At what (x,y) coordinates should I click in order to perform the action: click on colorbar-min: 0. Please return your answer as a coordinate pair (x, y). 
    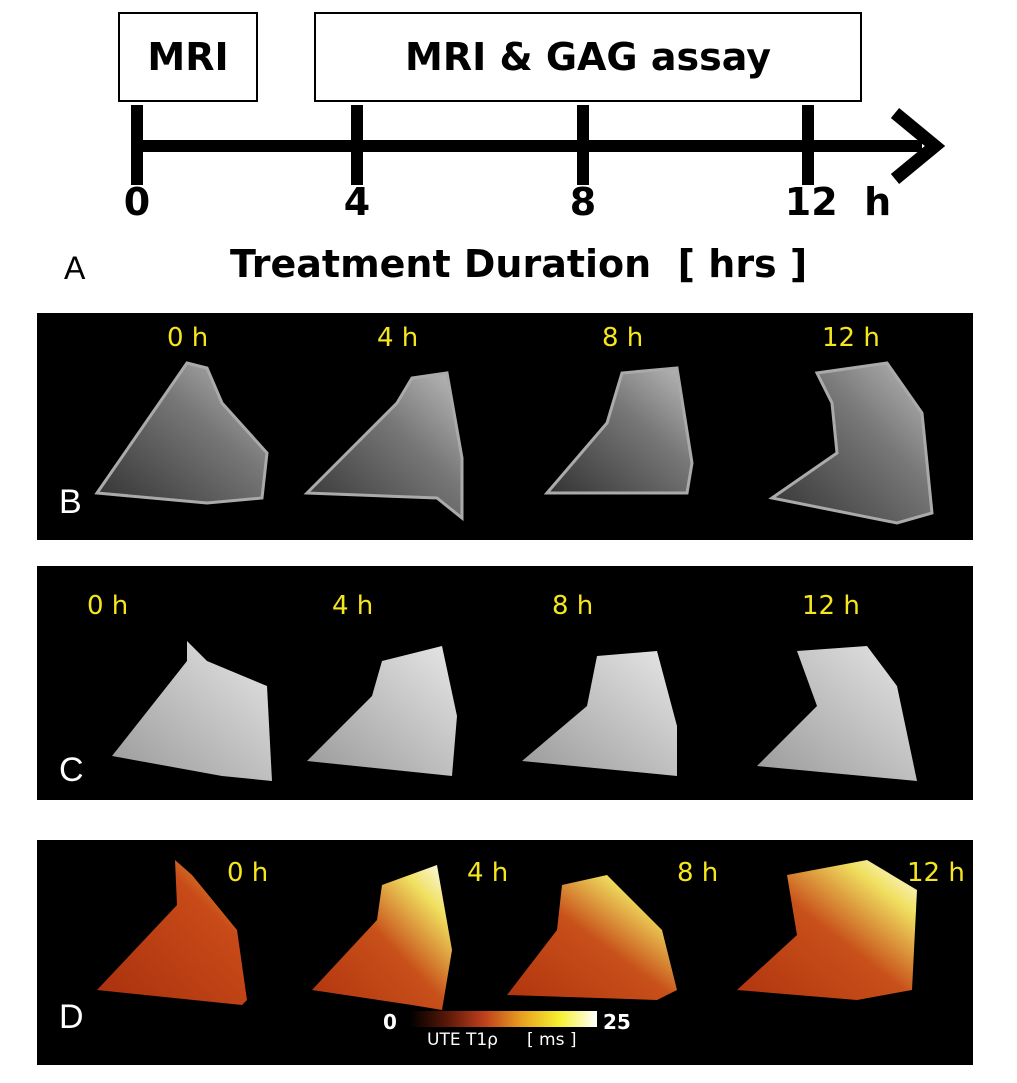
    Looking at the image, I should click on (390, 1022).